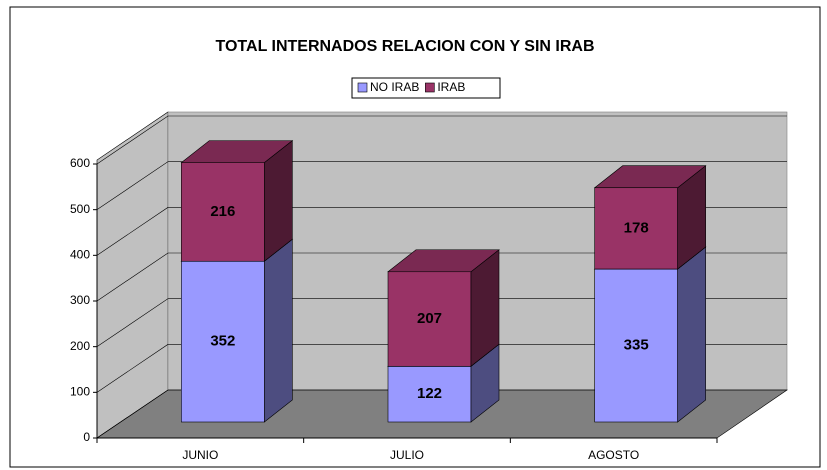  Describe the element at coordinates (86, 437) in the screenshot. I see `y-tick-label: 0` at that location.